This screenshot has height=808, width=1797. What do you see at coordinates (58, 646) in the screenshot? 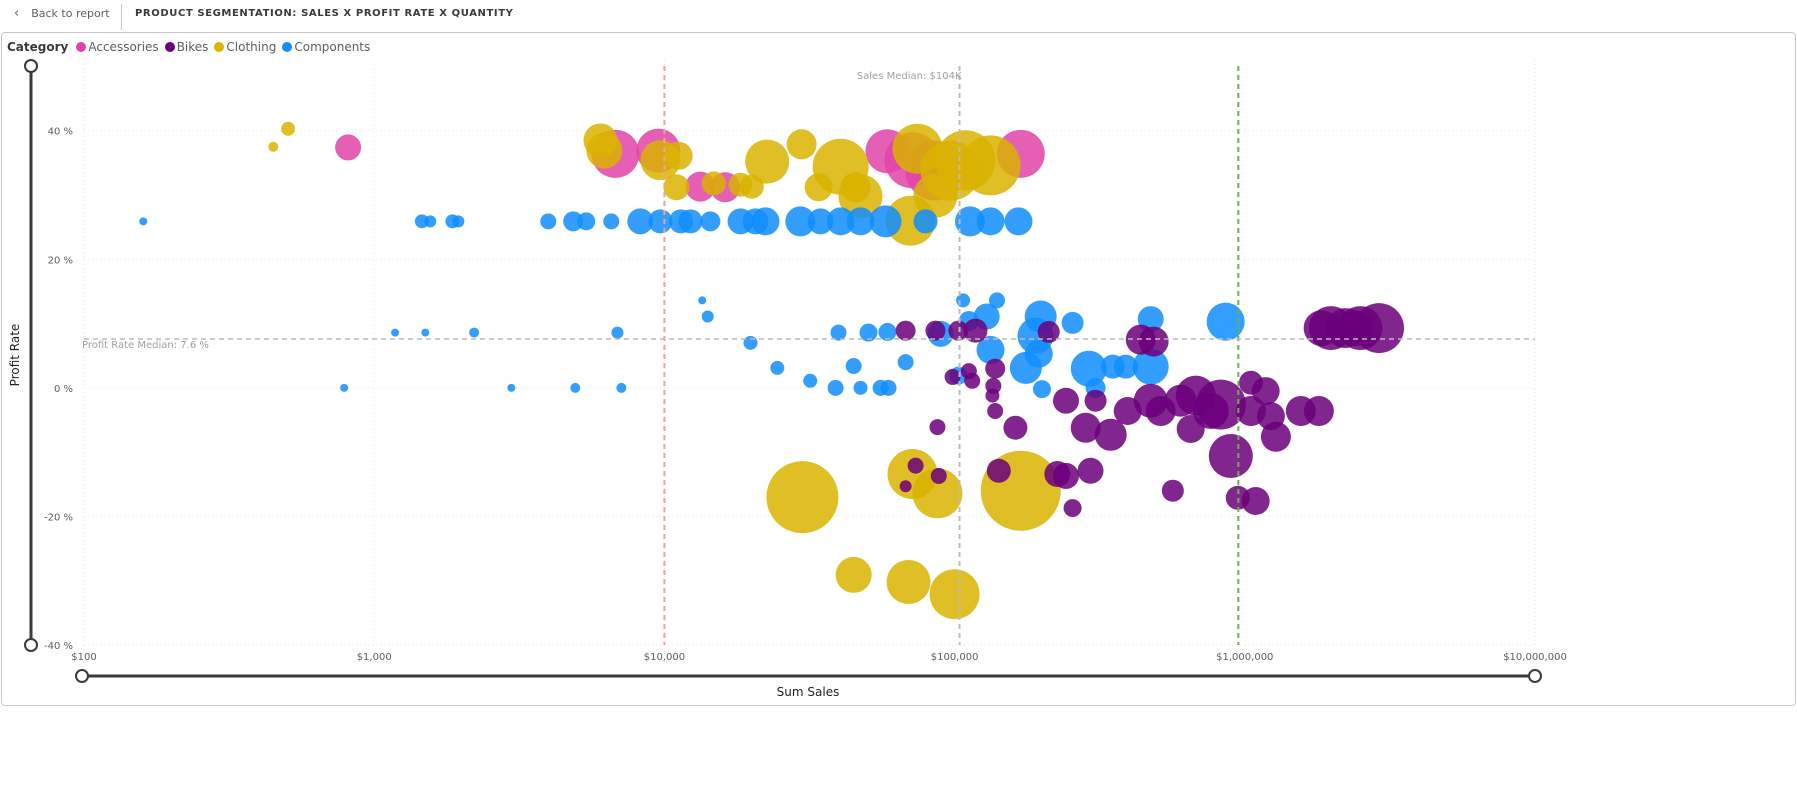
I see `y-tick-label: -40 %` at bounding box center [58, 646].